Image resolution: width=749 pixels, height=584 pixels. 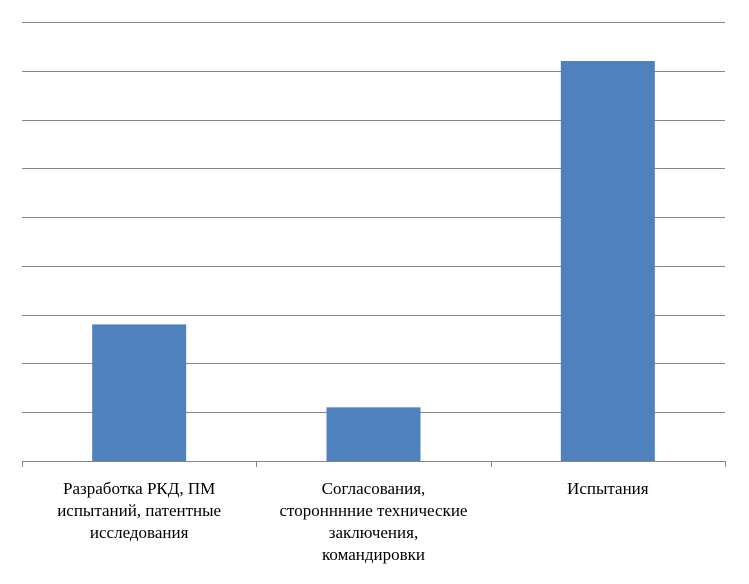 What do you see at coordinates (139, 488) in the screenshot?
I see `x-tick-label-line: Разработка РКД, ПМ` at bounding box center [139, 488].